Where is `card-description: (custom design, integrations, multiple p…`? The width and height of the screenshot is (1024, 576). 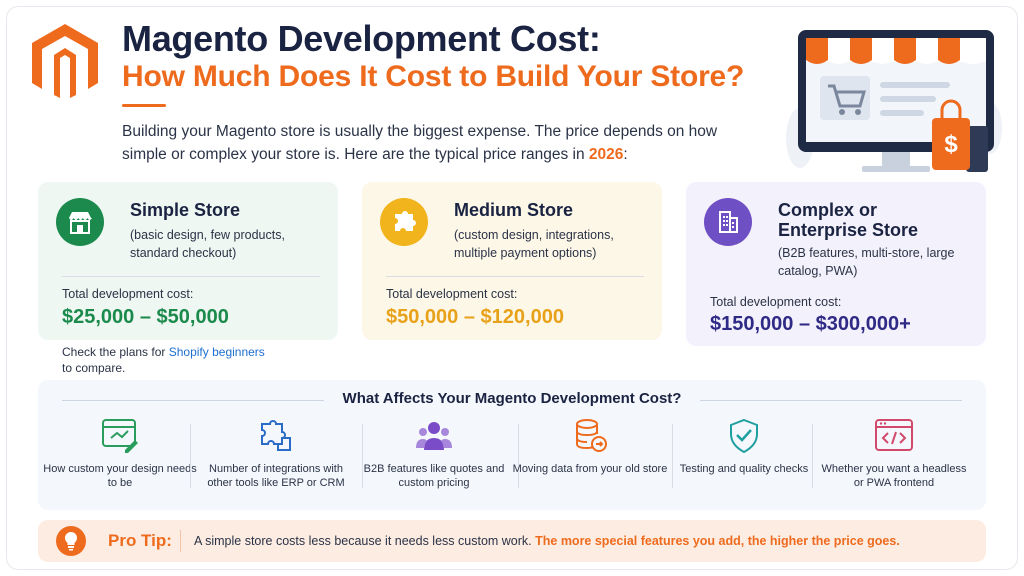
card-description: (custom design, integrations, multiple p… is located at coordinates (534, 244).